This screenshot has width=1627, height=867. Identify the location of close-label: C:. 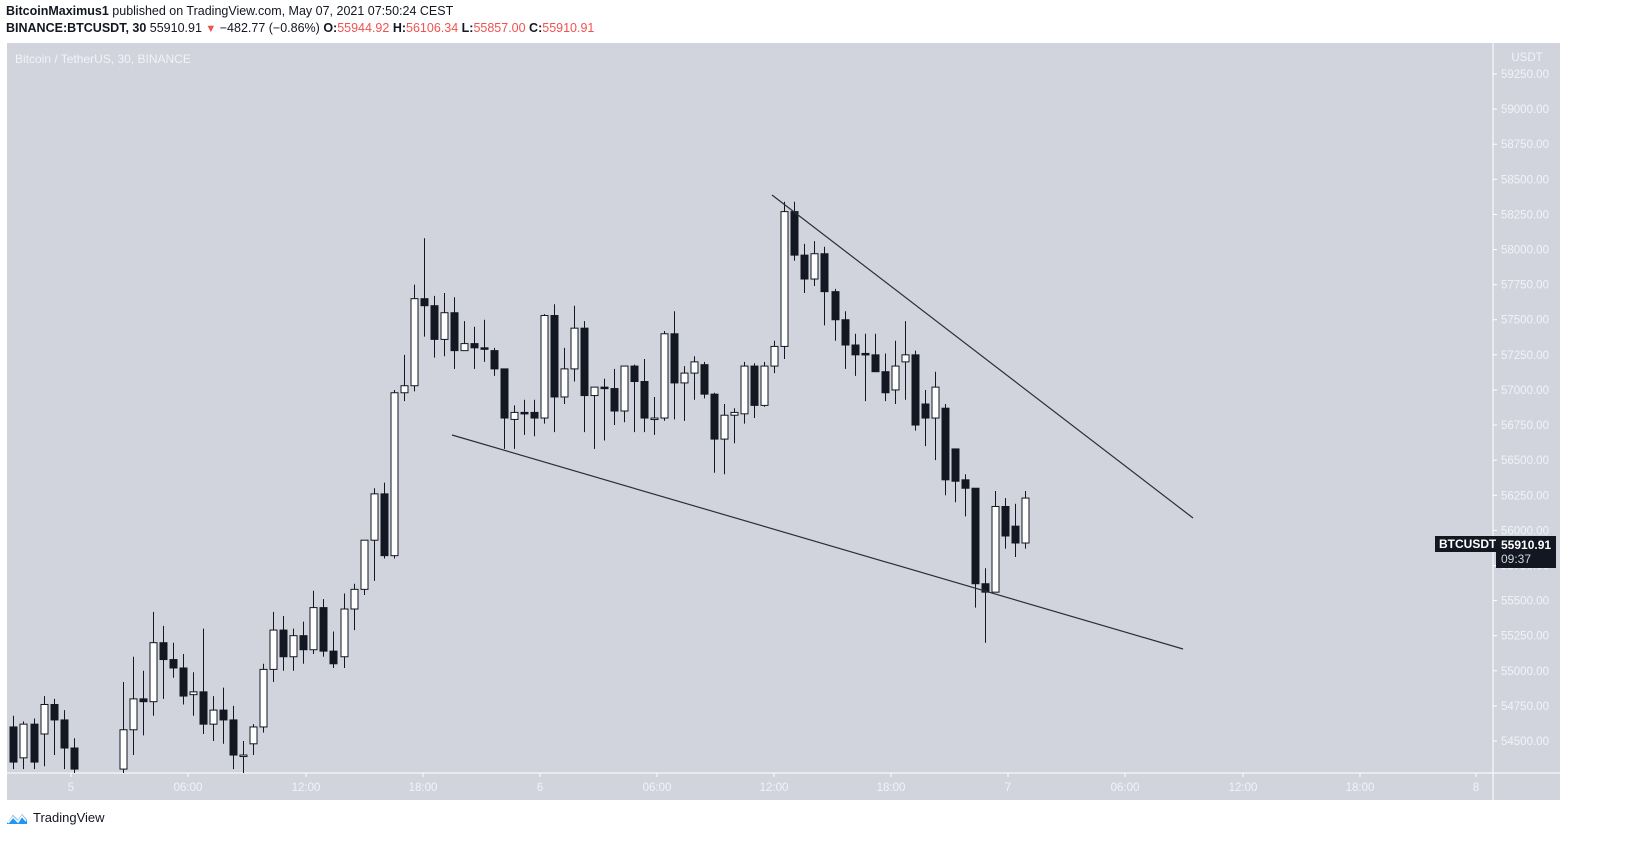
(534, 28).